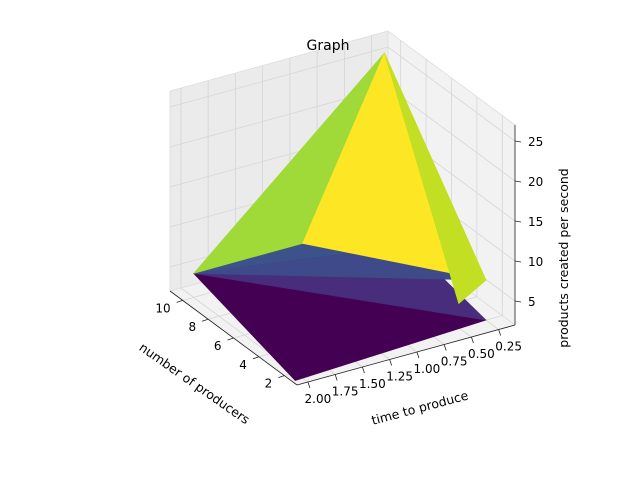  What do you see at coordinates (345, 392) in the screenshot?
I see `y-tick-label: 1.75` at bounding box center [345, 392].